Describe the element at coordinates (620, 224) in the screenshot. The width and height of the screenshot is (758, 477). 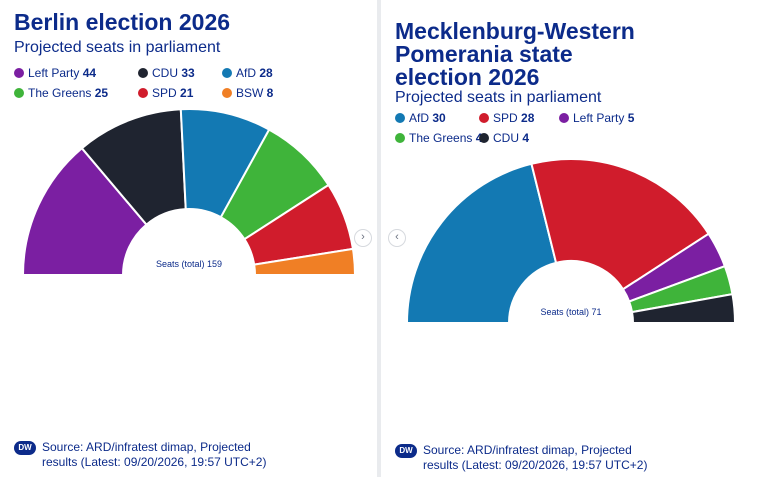
I see `seat-segment-spd` at that location.